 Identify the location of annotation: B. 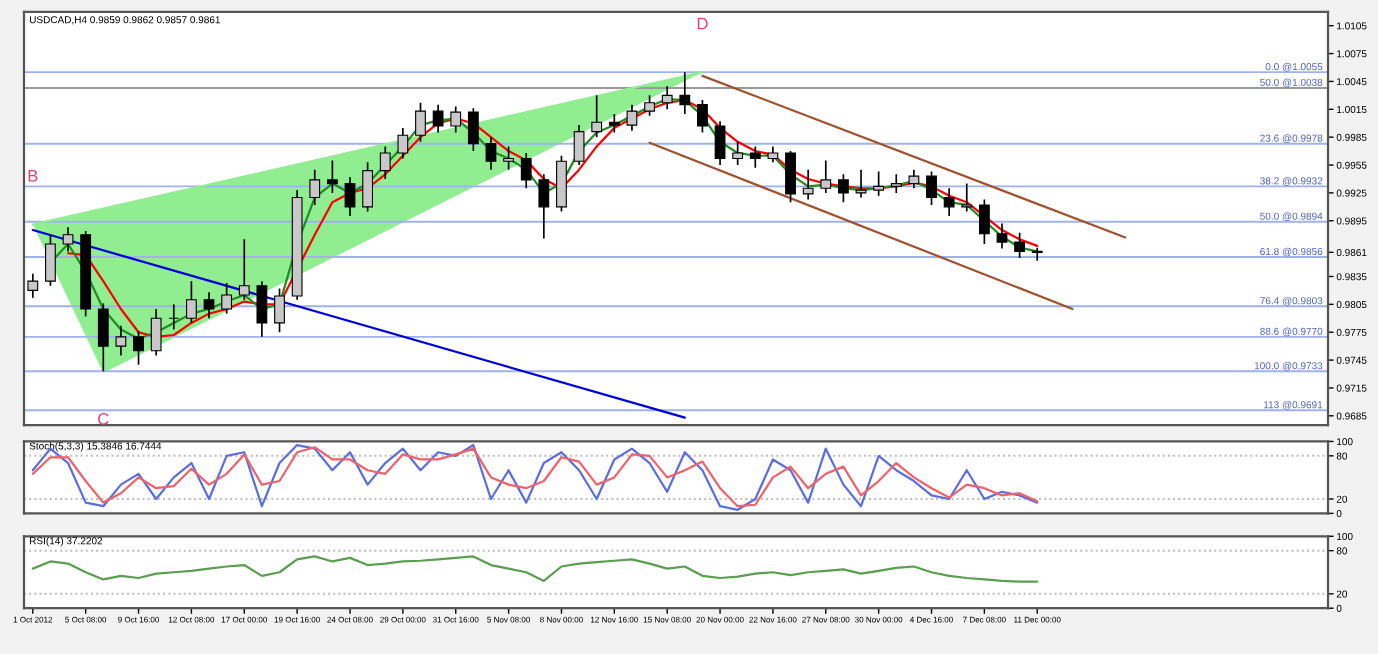
(33, 176).